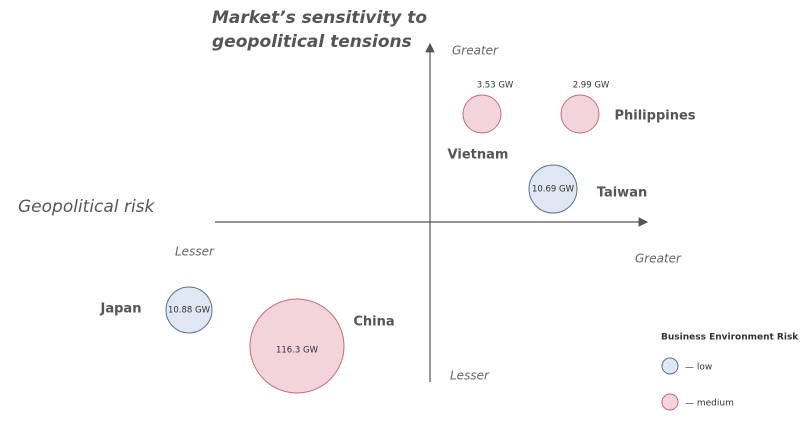 This screenshot has height=422, width=800. I want to click on x-low: Lesser, so click(195, 252).